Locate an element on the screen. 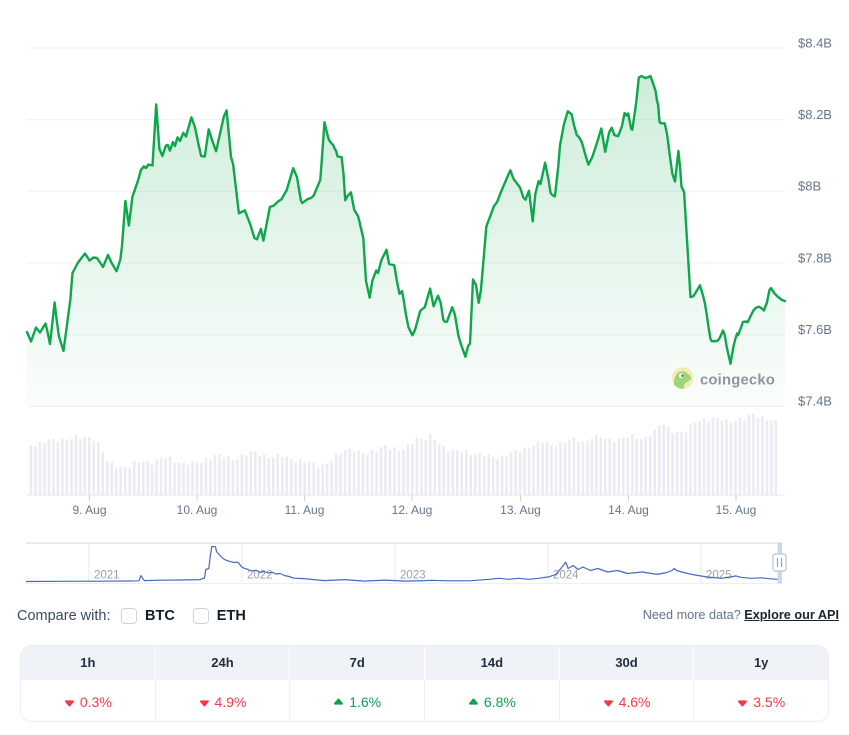 This screenshot has height=735, width=849. svg-text: $8.2B is located at coordinates (815, 114).